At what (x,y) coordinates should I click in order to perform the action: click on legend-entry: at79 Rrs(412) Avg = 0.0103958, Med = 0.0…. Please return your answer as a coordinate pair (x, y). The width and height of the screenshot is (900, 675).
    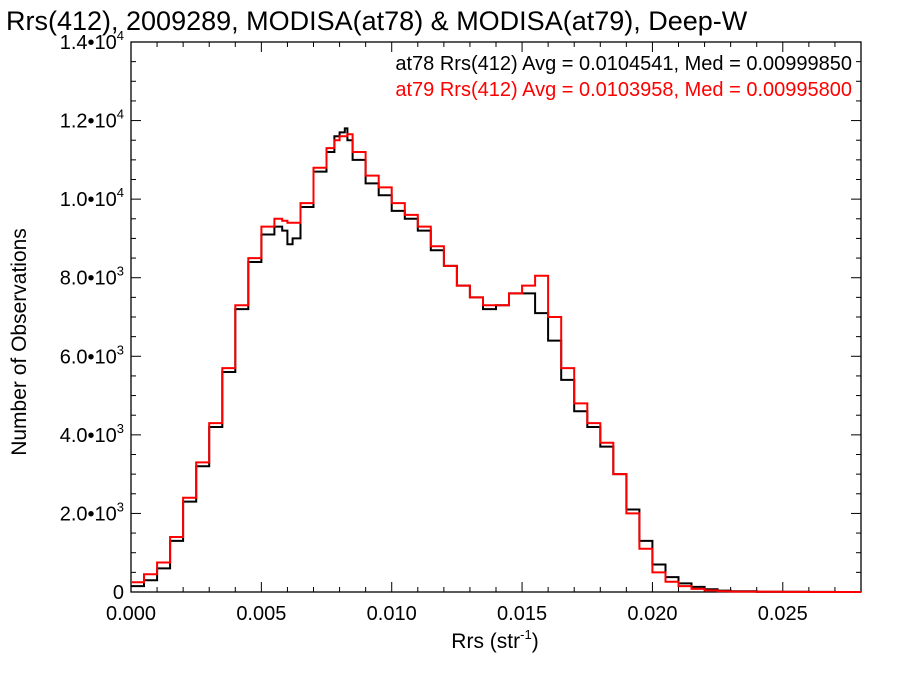
    Looking at the image, I should click on (623, 90).